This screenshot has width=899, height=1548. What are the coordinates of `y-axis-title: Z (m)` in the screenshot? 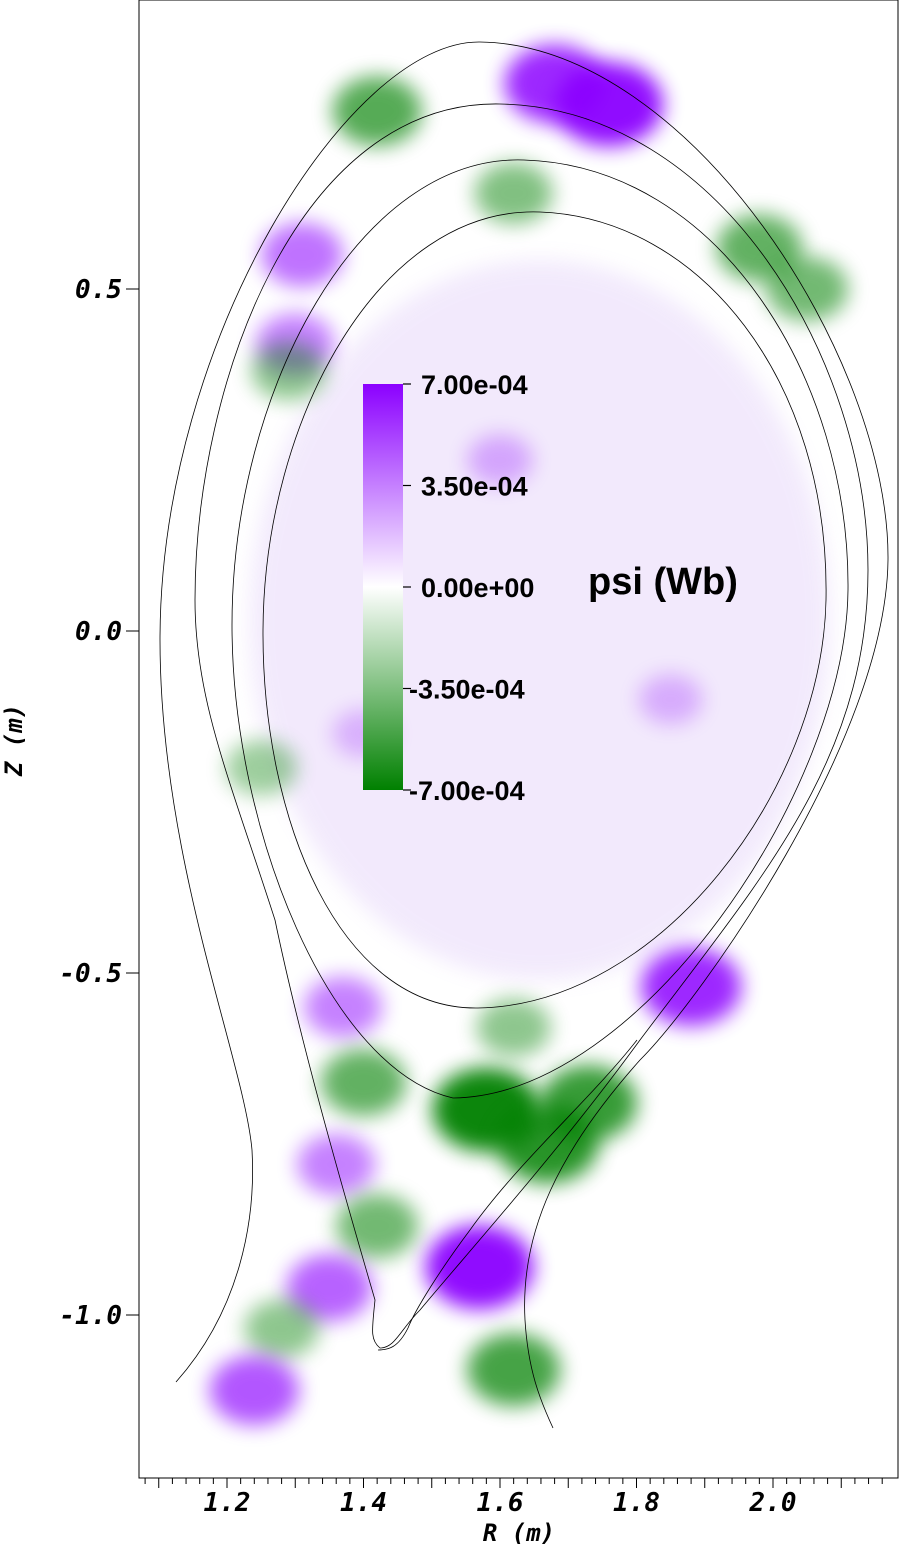 It's located at (14, 740).